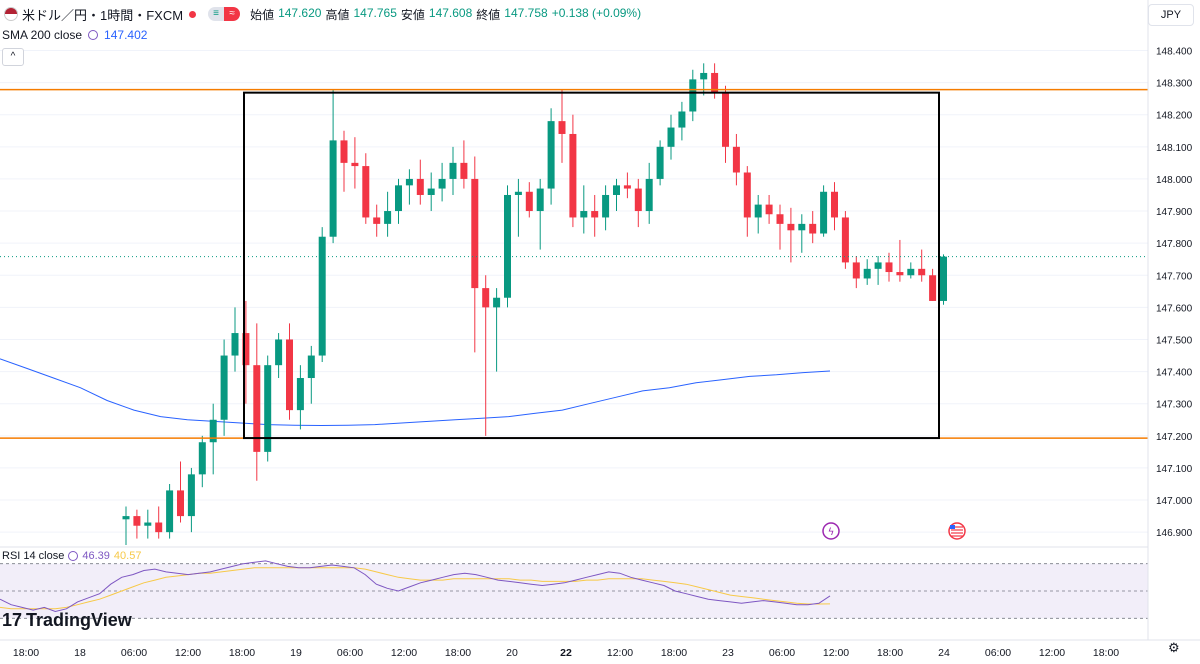 Image resolution: width=1200 pixels, height=664 pixels. I want to click on high-value: 147.765, so click(375, 12).